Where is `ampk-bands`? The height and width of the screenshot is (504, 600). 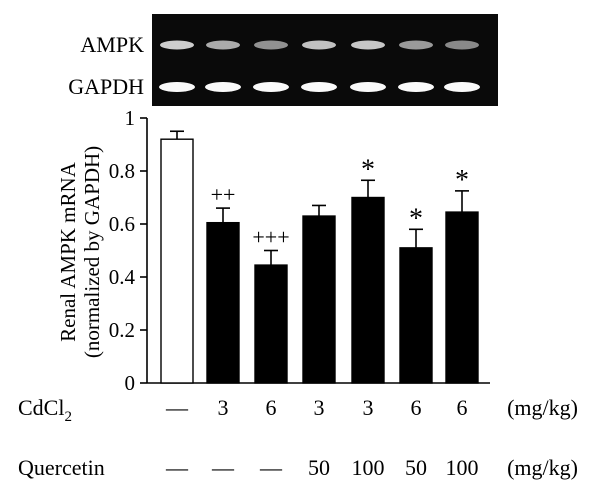 ampk-bands is located at coordinates (319, 45).